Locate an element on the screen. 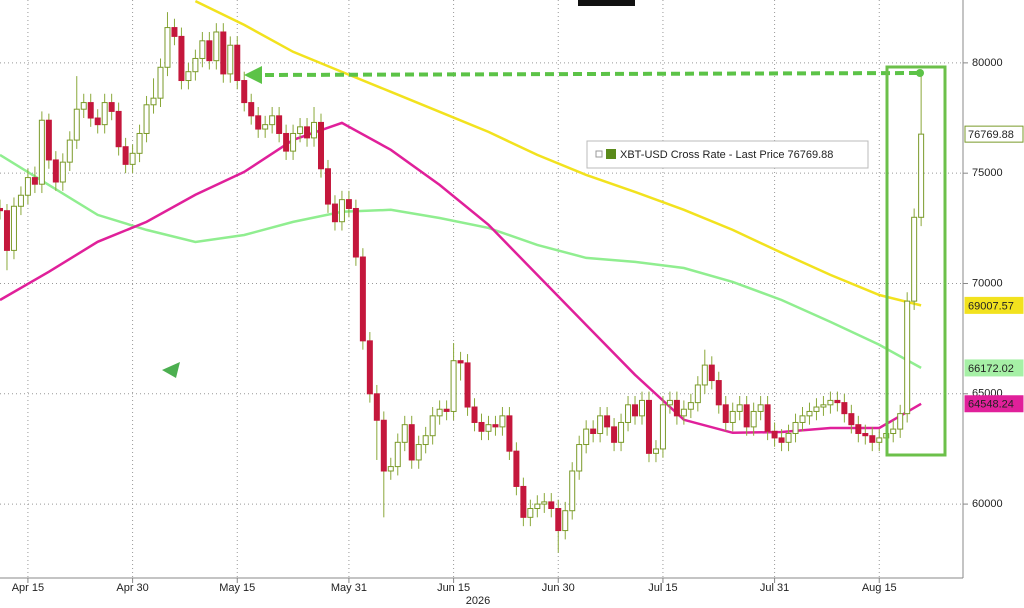 This screenshot has height=608, width=1024. y-tick-label: 70000 is located at coordinates (987, 283).